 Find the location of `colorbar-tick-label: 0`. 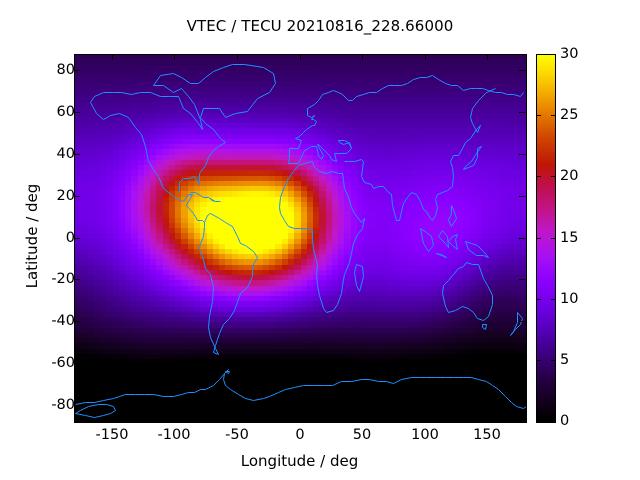

colorbar-tick-label: 0 is located at coordinates (565, 421).